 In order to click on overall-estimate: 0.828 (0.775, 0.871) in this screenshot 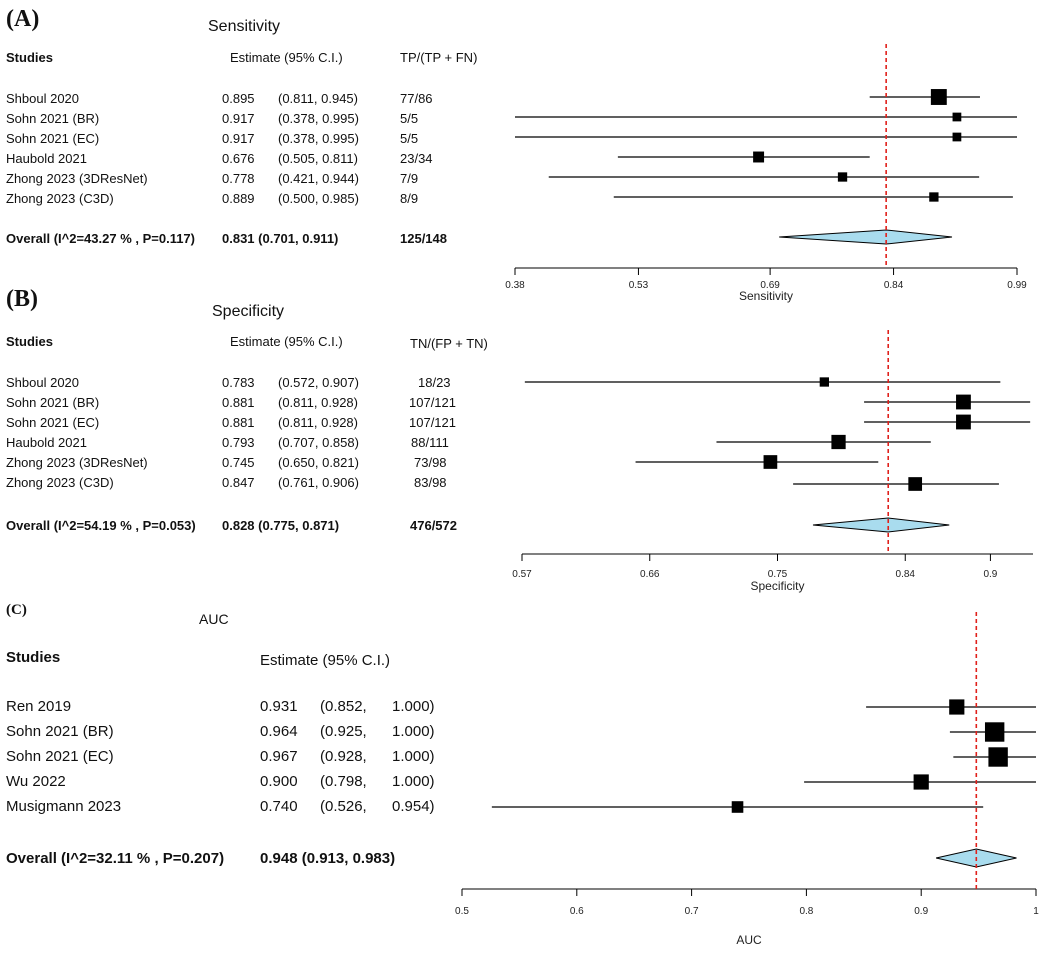, I will do `click(281, 525)`.